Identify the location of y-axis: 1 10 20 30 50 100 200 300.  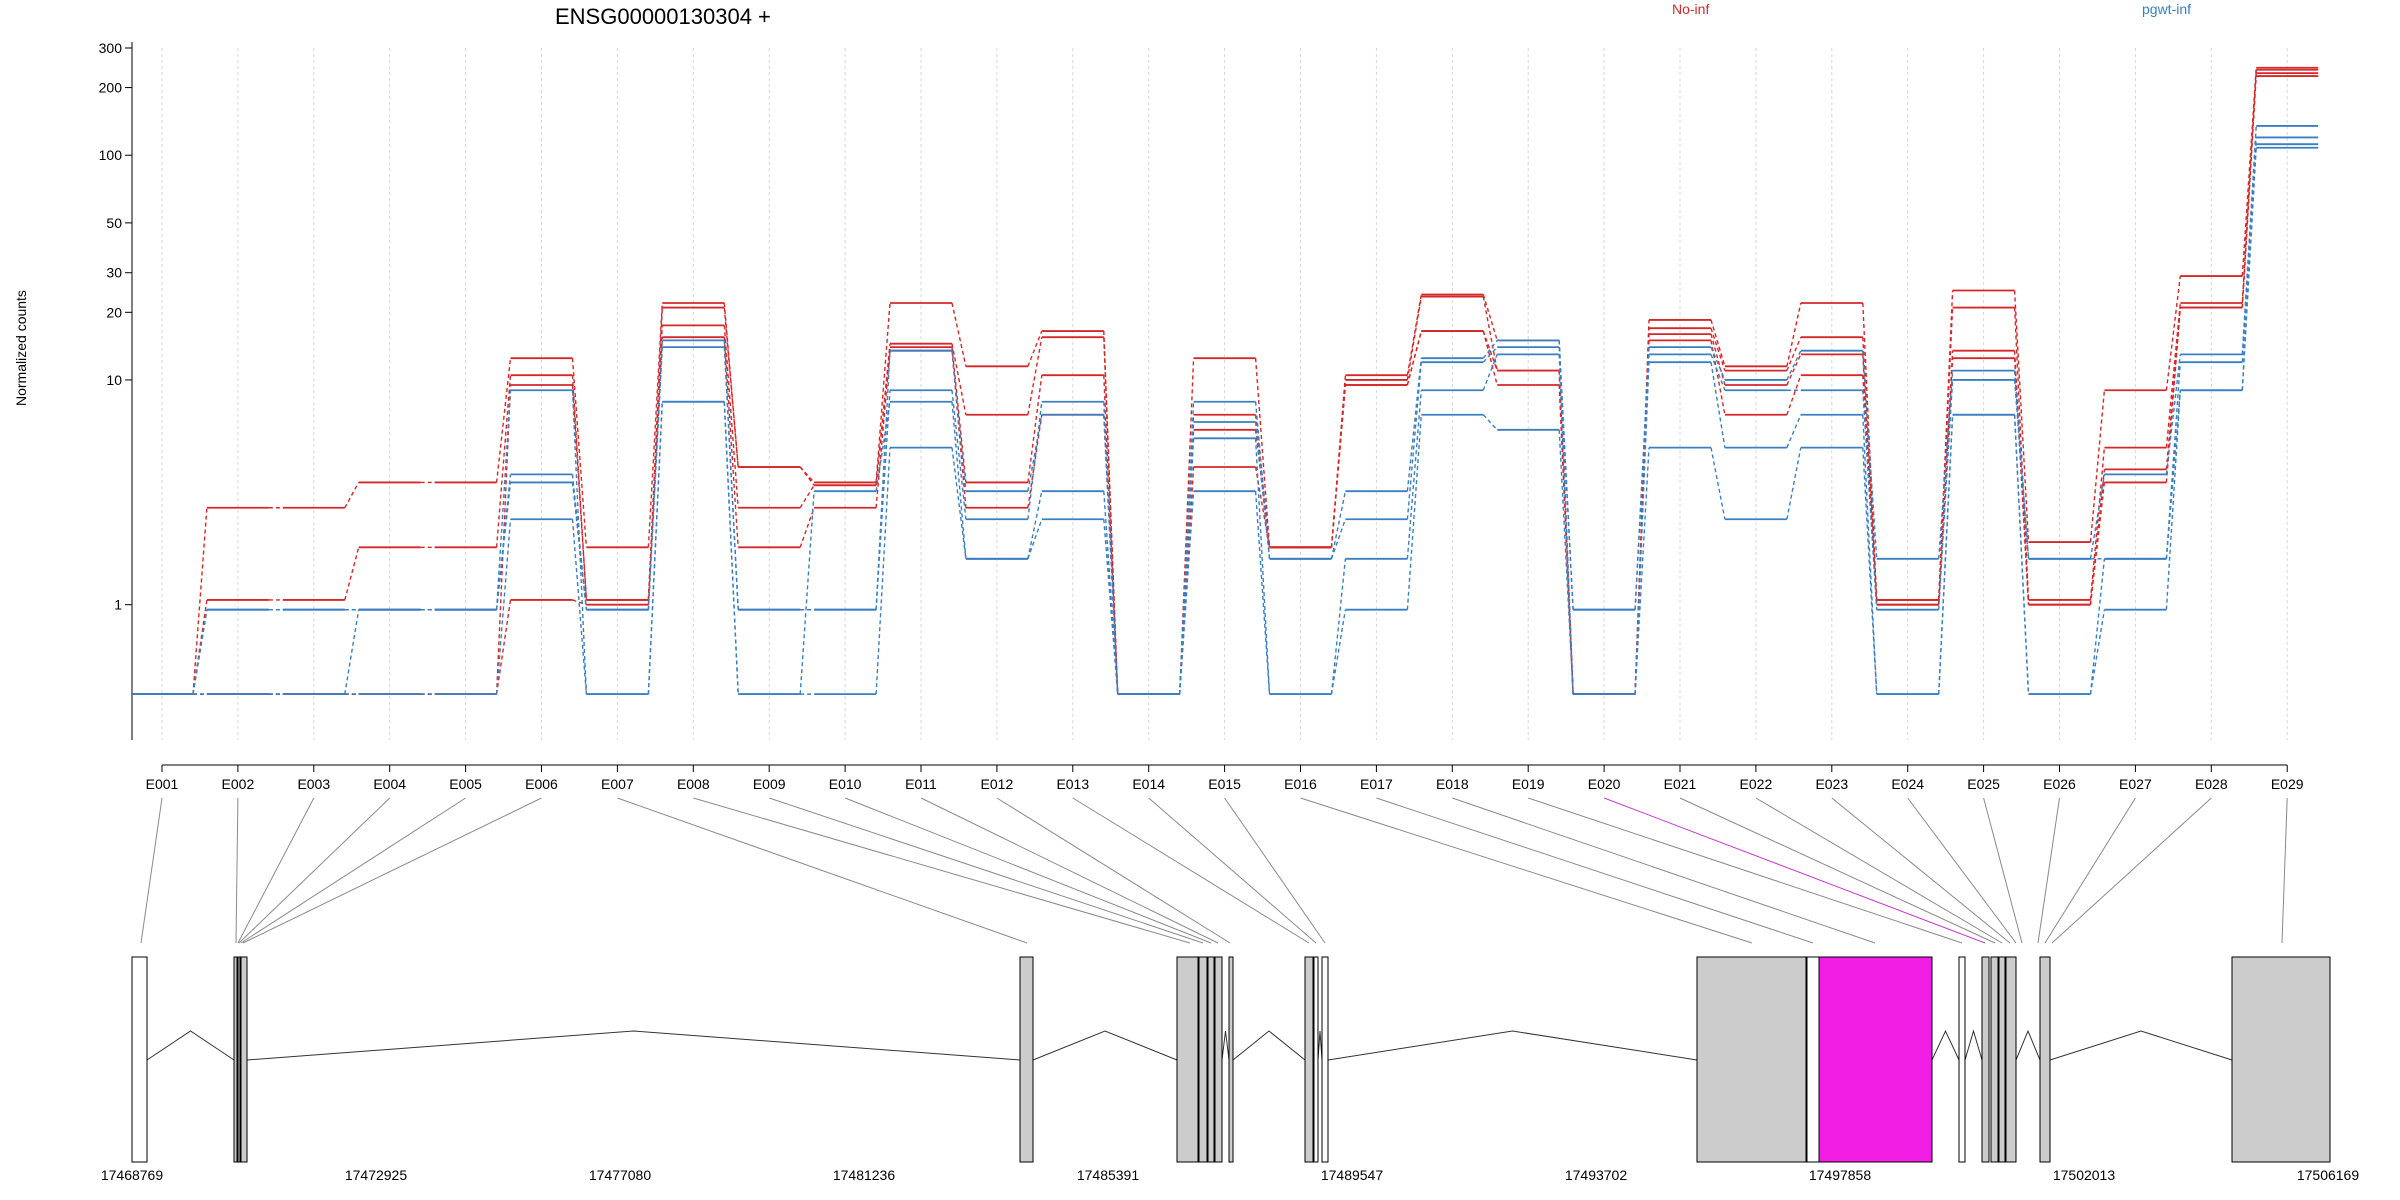
(116, 390).